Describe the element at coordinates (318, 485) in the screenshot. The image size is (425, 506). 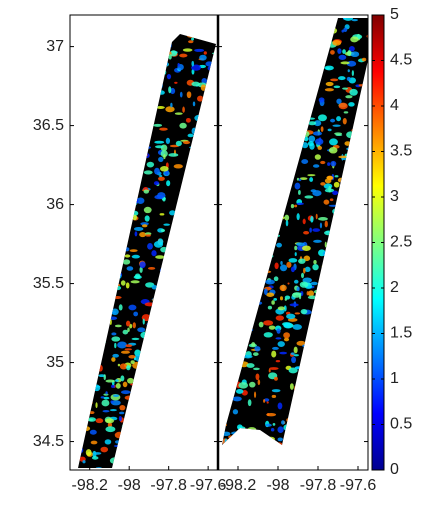
I see `x-tick-label: -97.8` at that location.